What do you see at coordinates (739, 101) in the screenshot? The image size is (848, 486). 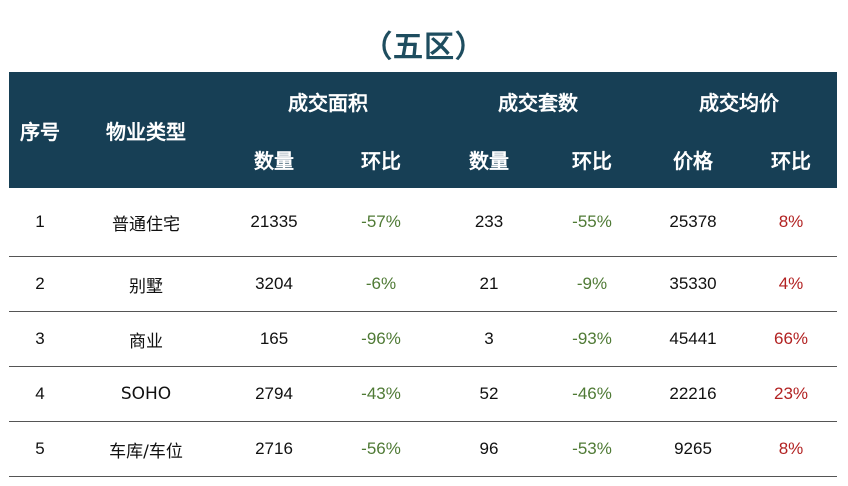 I see `header-group-price: 成交均价` at bounding box center [739, 101].